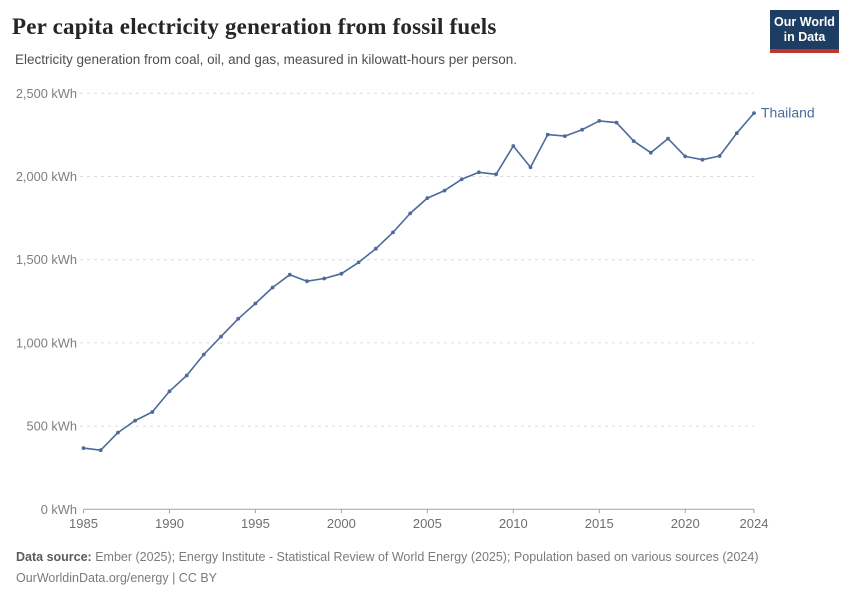  Describe the element at coordinates (804, 21) in the screenshot. I see `owid-logo-line1: Our World` at that location.